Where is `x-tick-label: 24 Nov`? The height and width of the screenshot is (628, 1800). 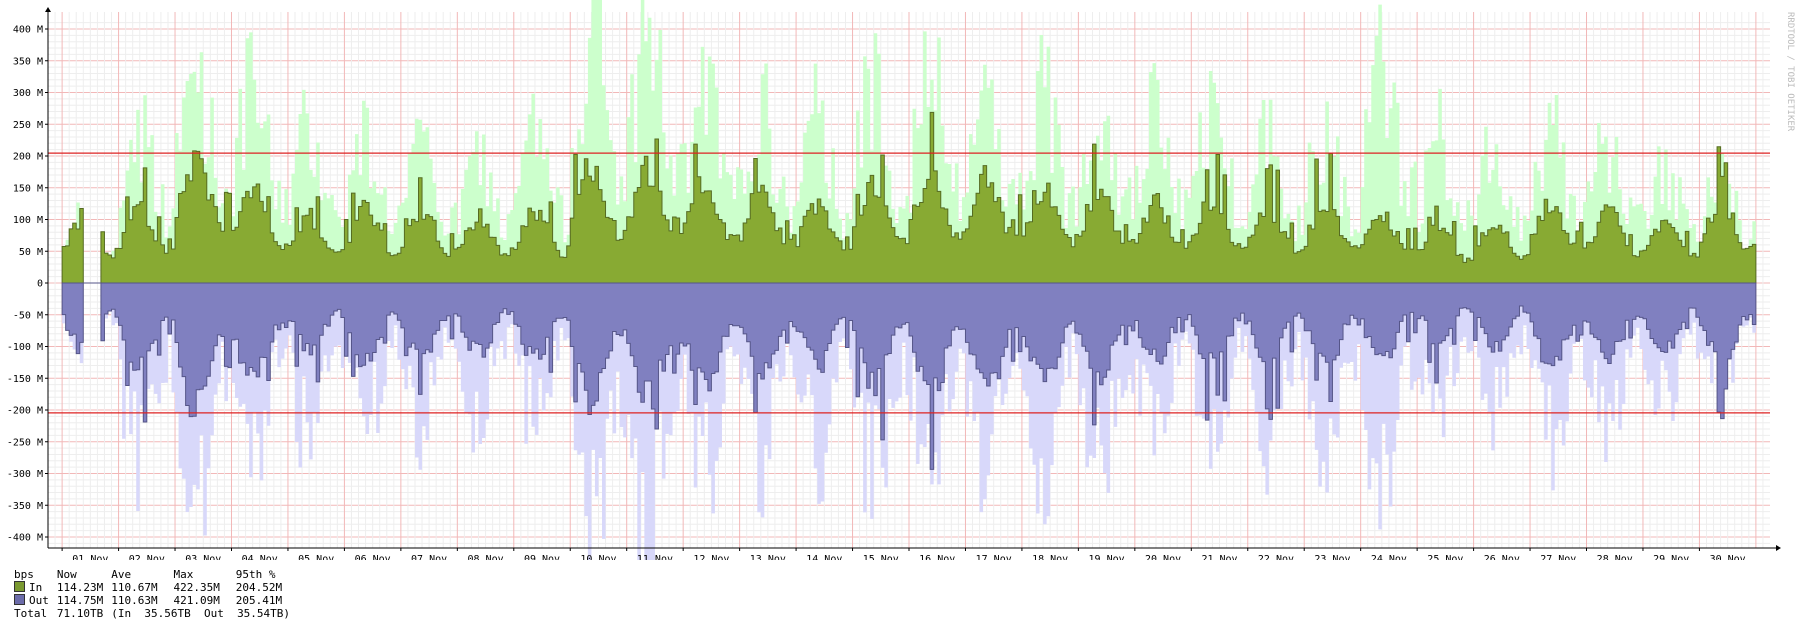 x-tick-label: 24 Nov is located at coordinates (1389, 557).